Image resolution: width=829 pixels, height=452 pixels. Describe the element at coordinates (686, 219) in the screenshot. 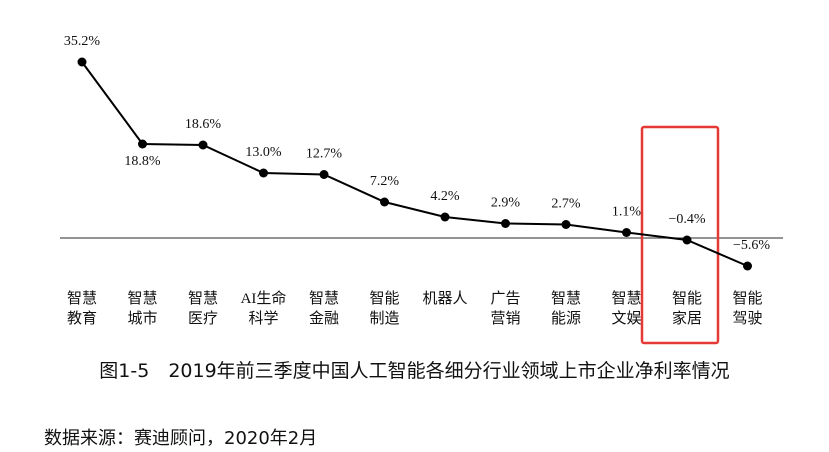

I see `value-label: −0.4%` at that location.